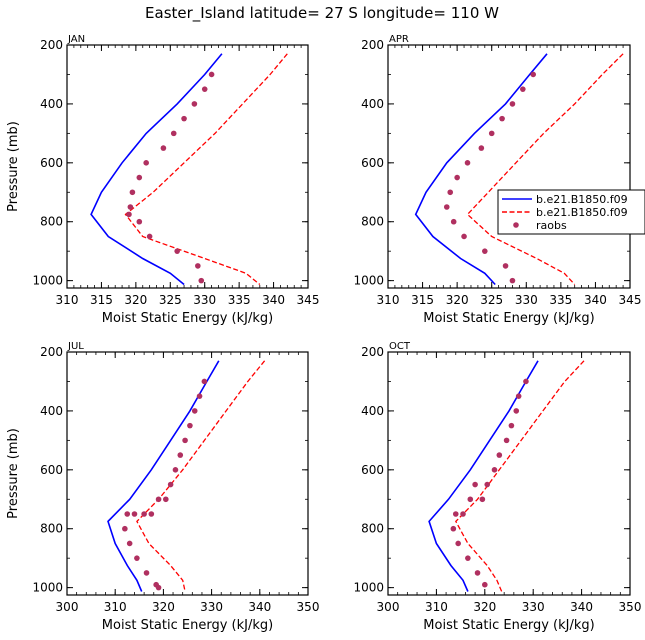 Image resolution: width=645 pixels, height=640 pixels. I want to click on x-tick-label: 335, so click(560, 300).